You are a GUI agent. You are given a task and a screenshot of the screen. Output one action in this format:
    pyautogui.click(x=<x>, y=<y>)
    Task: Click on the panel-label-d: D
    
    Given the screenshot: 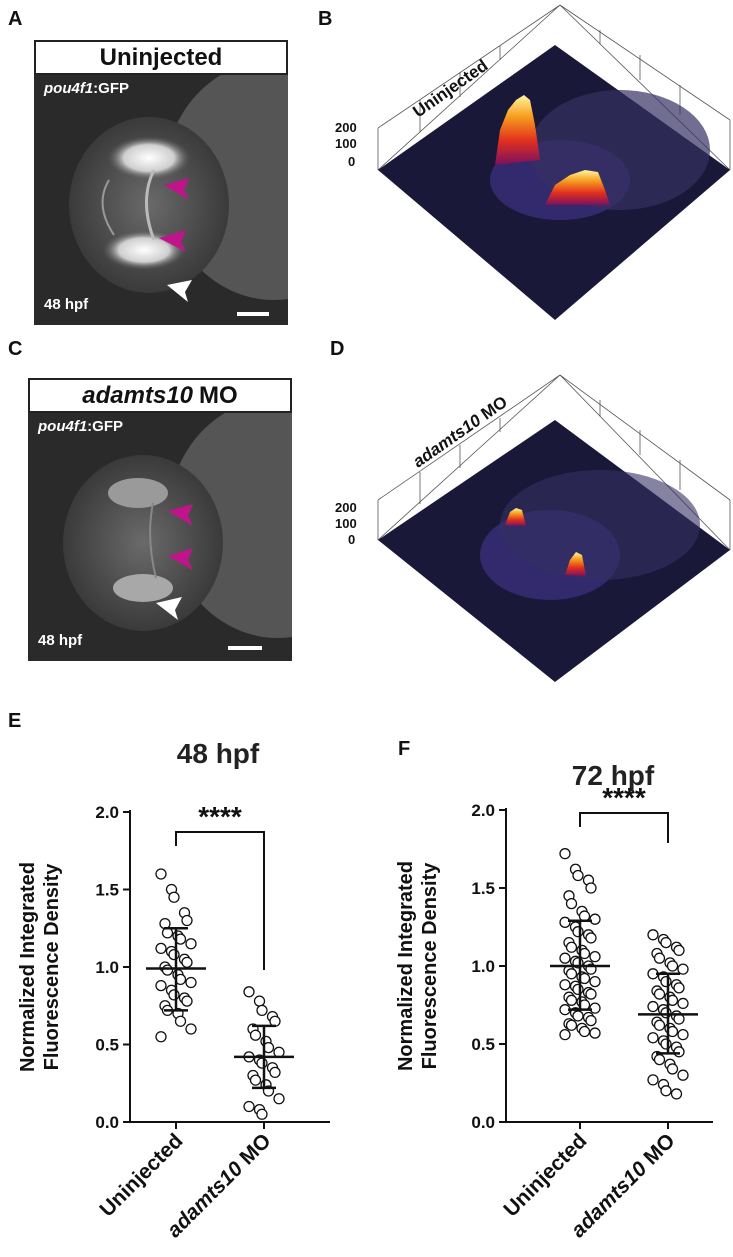 What is the action you would take?
    pyautogui.click(x=337, y=349)
    